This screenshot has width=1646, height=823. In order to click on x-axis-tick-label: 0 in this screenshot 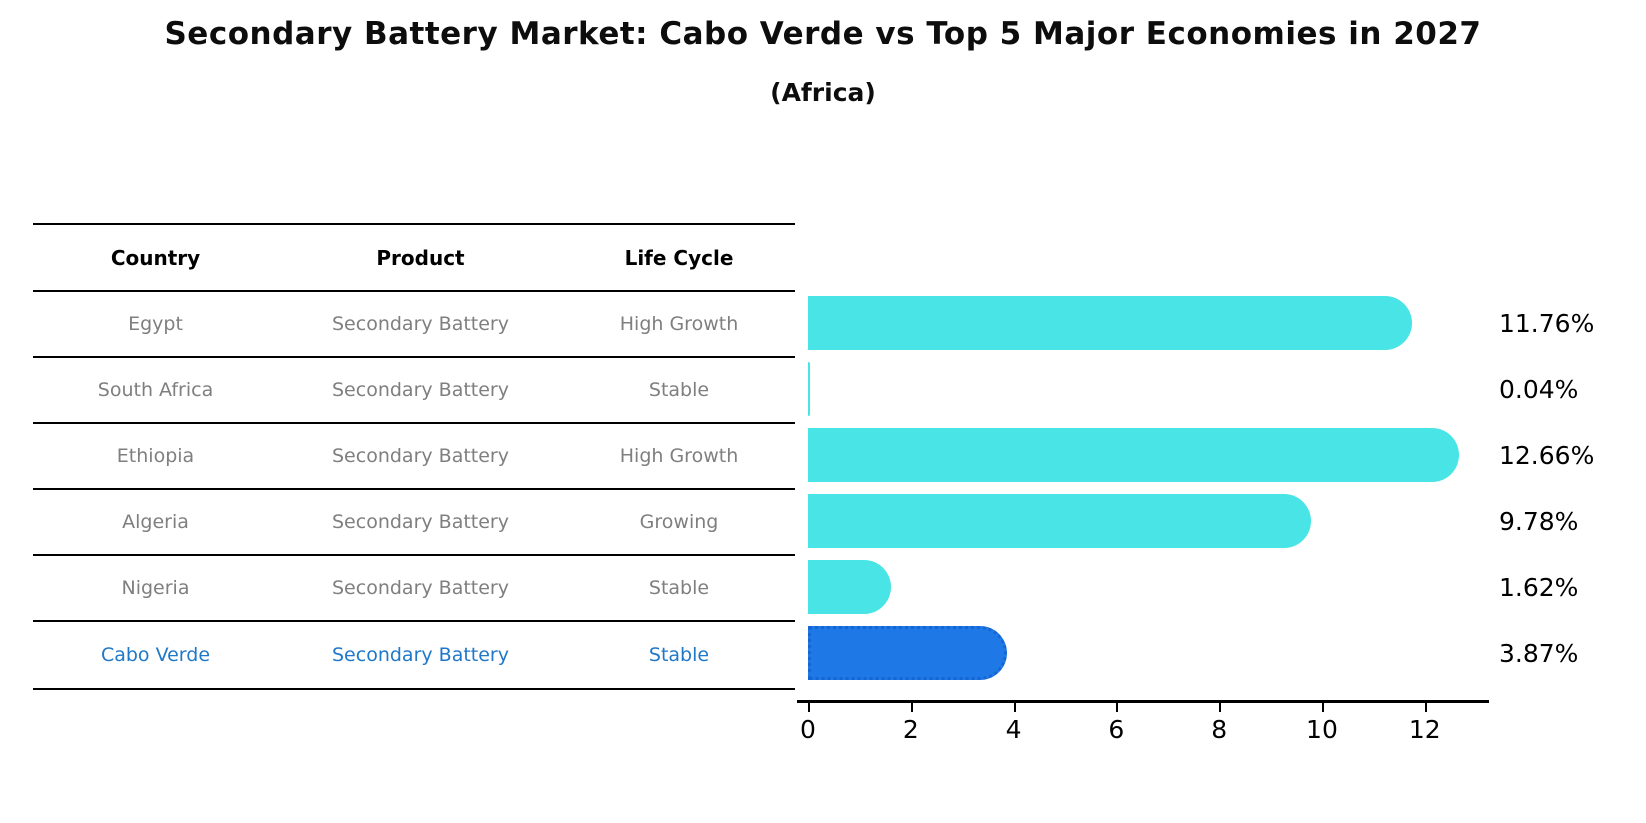, I will do `click(808, 729)`.